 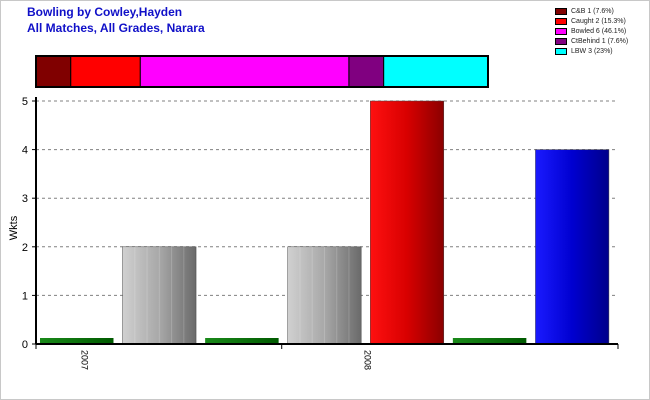 I want to click on legend-item: LBW 3 (23%), so click(x=591, y=51).